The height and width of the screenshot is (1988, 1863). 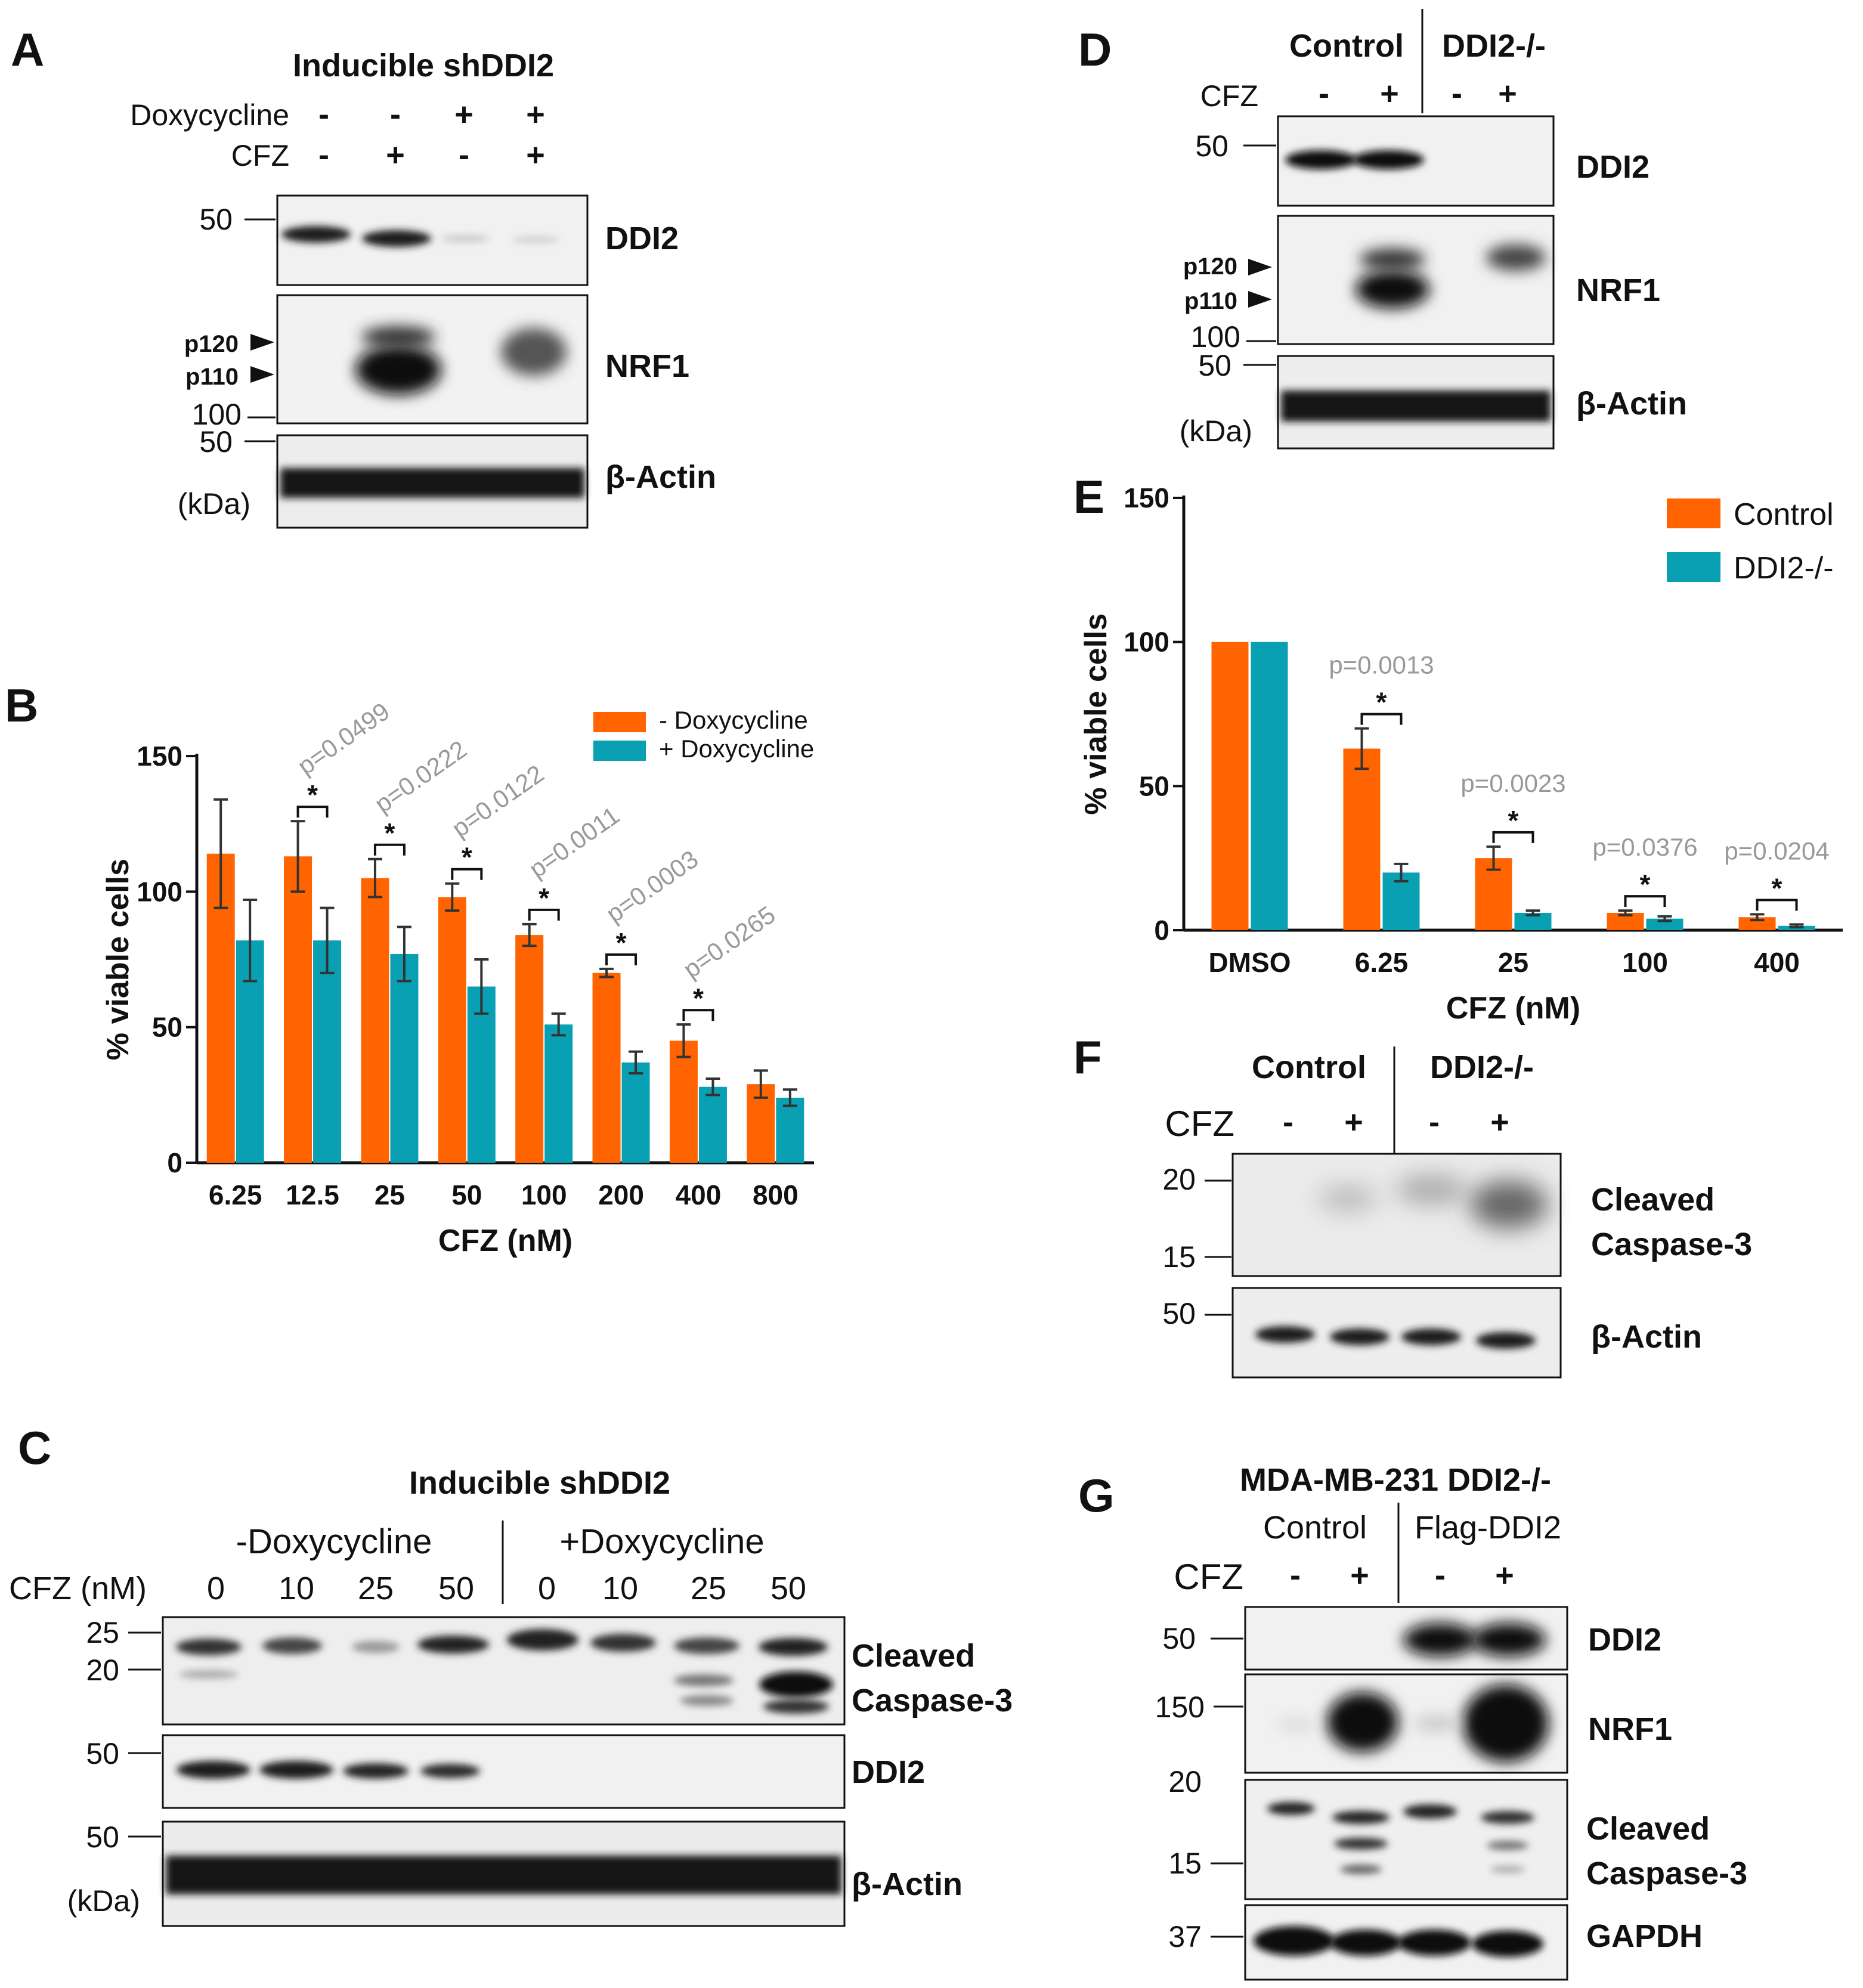 I want to click on y-tick-label: 100, so click(x=1146, y=643).